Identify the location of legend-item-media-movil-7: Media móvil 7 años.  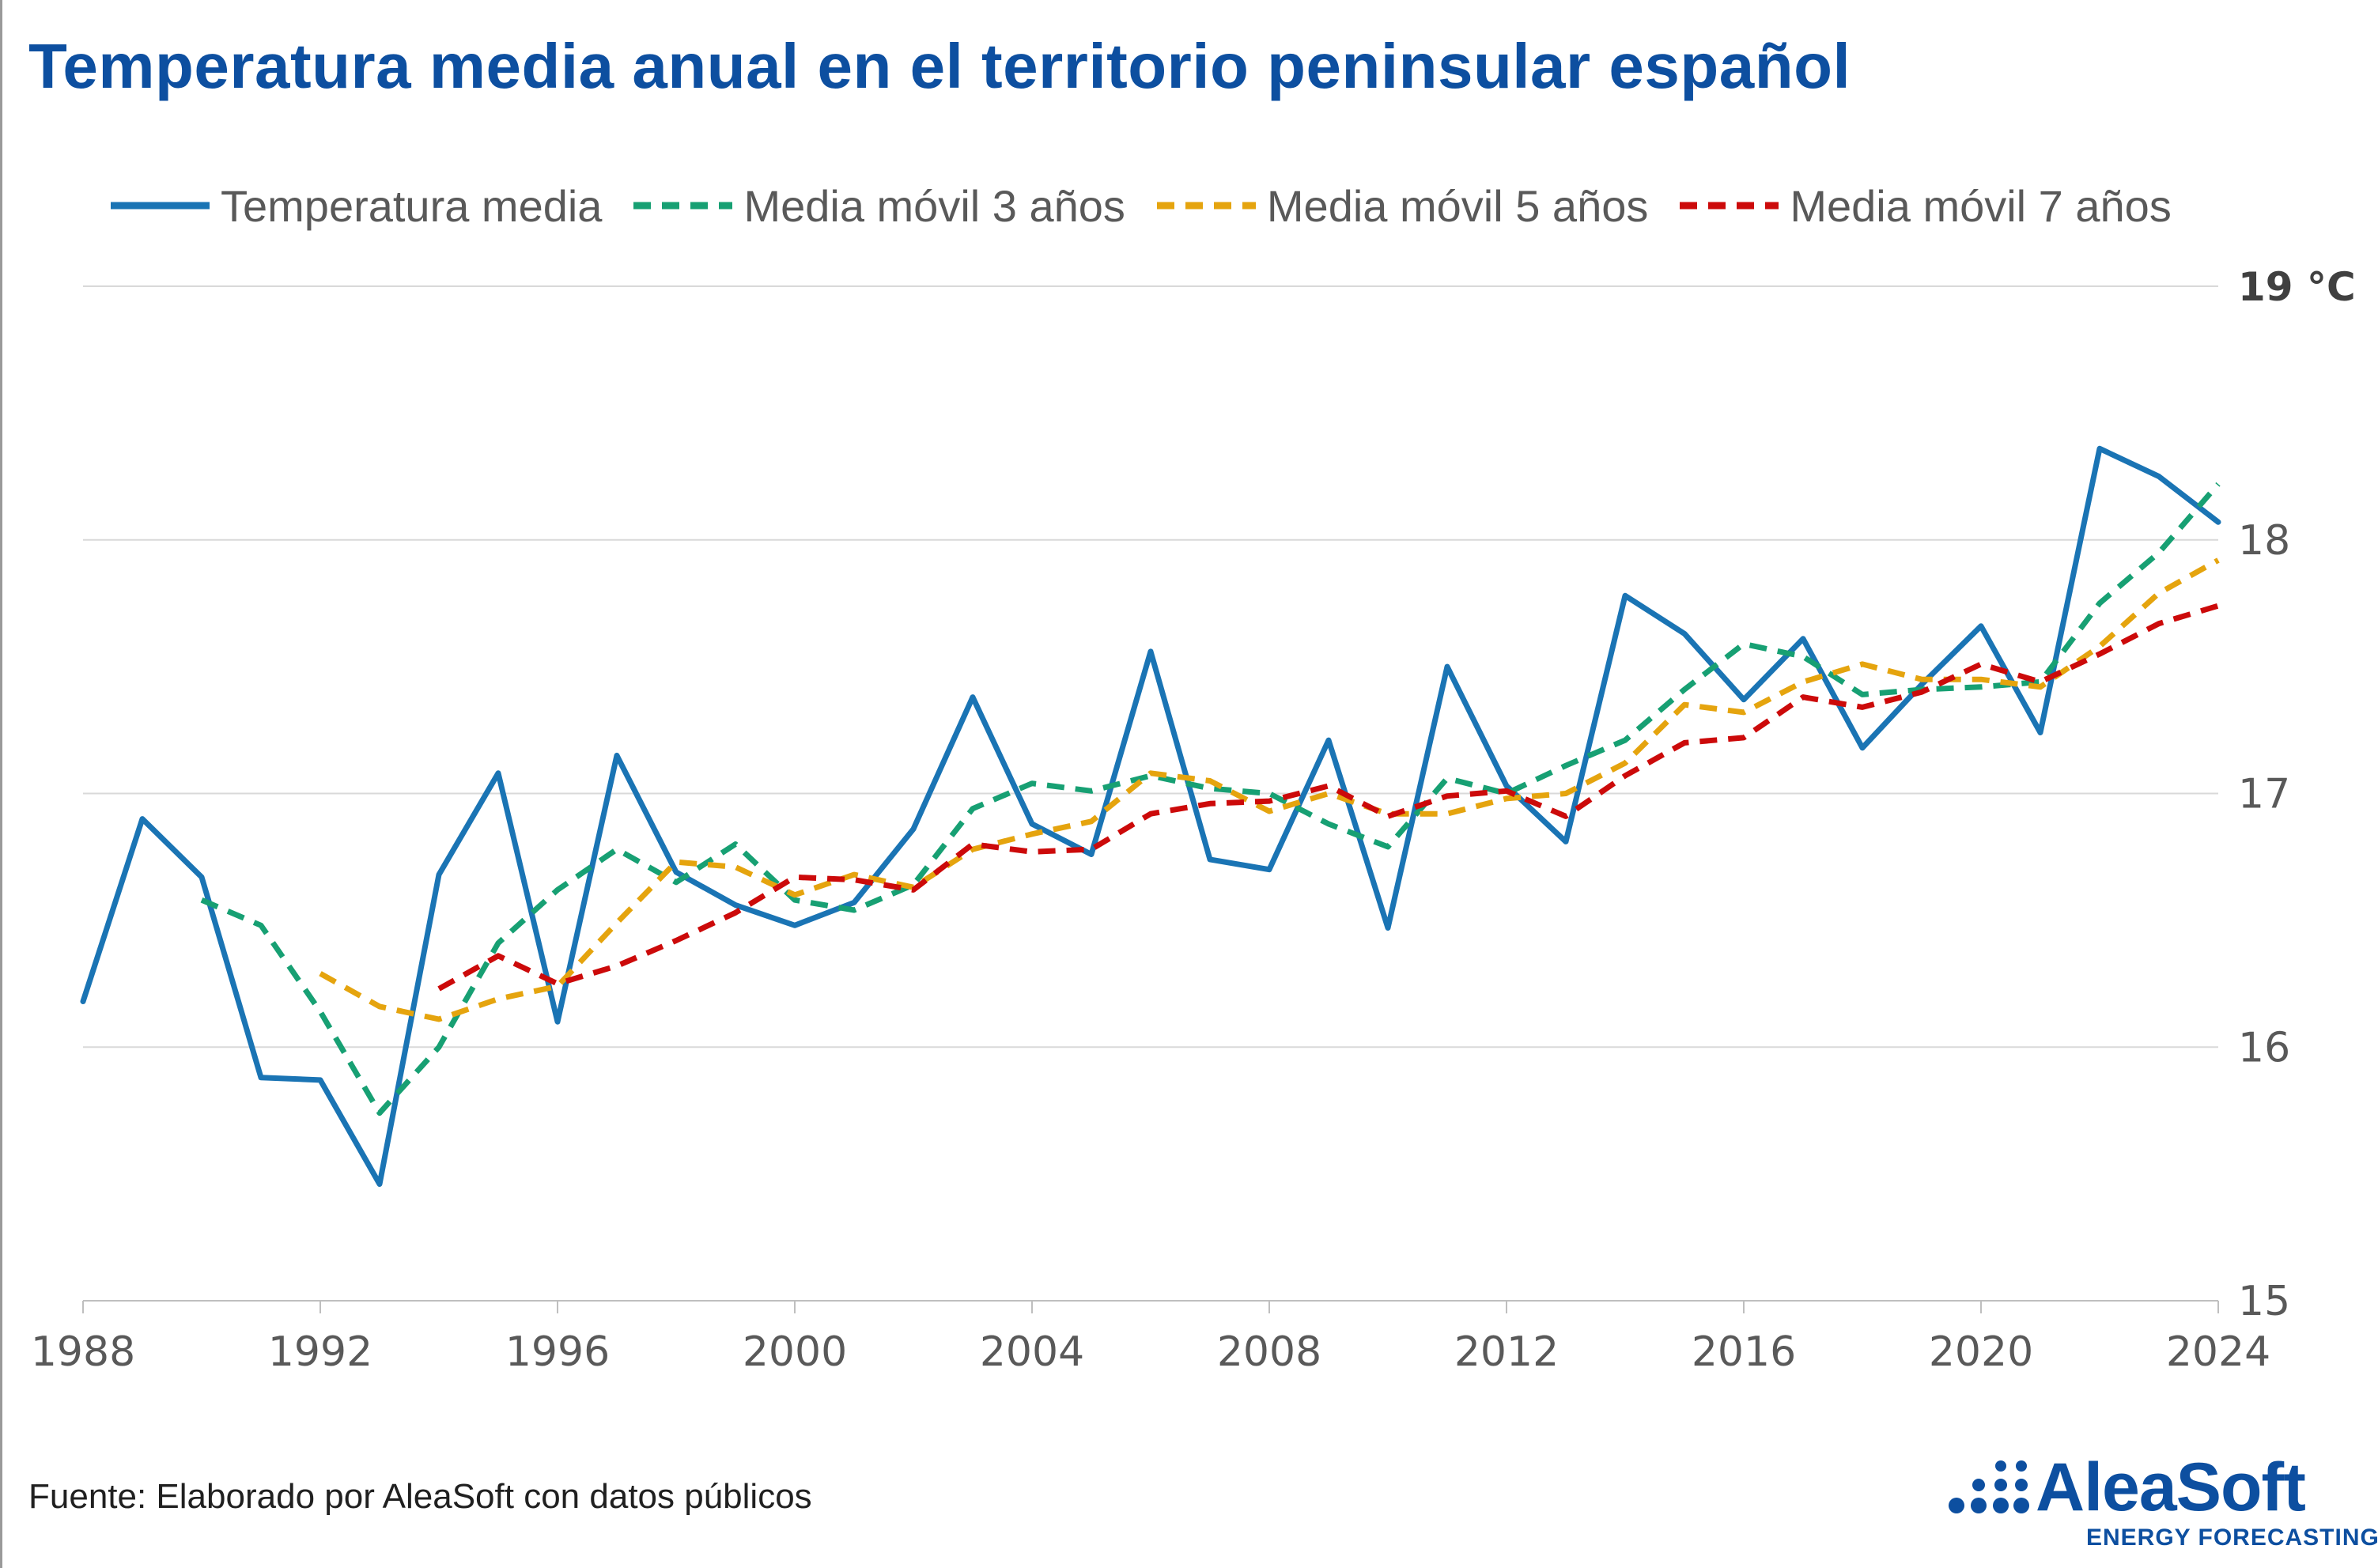
(1926, 206).